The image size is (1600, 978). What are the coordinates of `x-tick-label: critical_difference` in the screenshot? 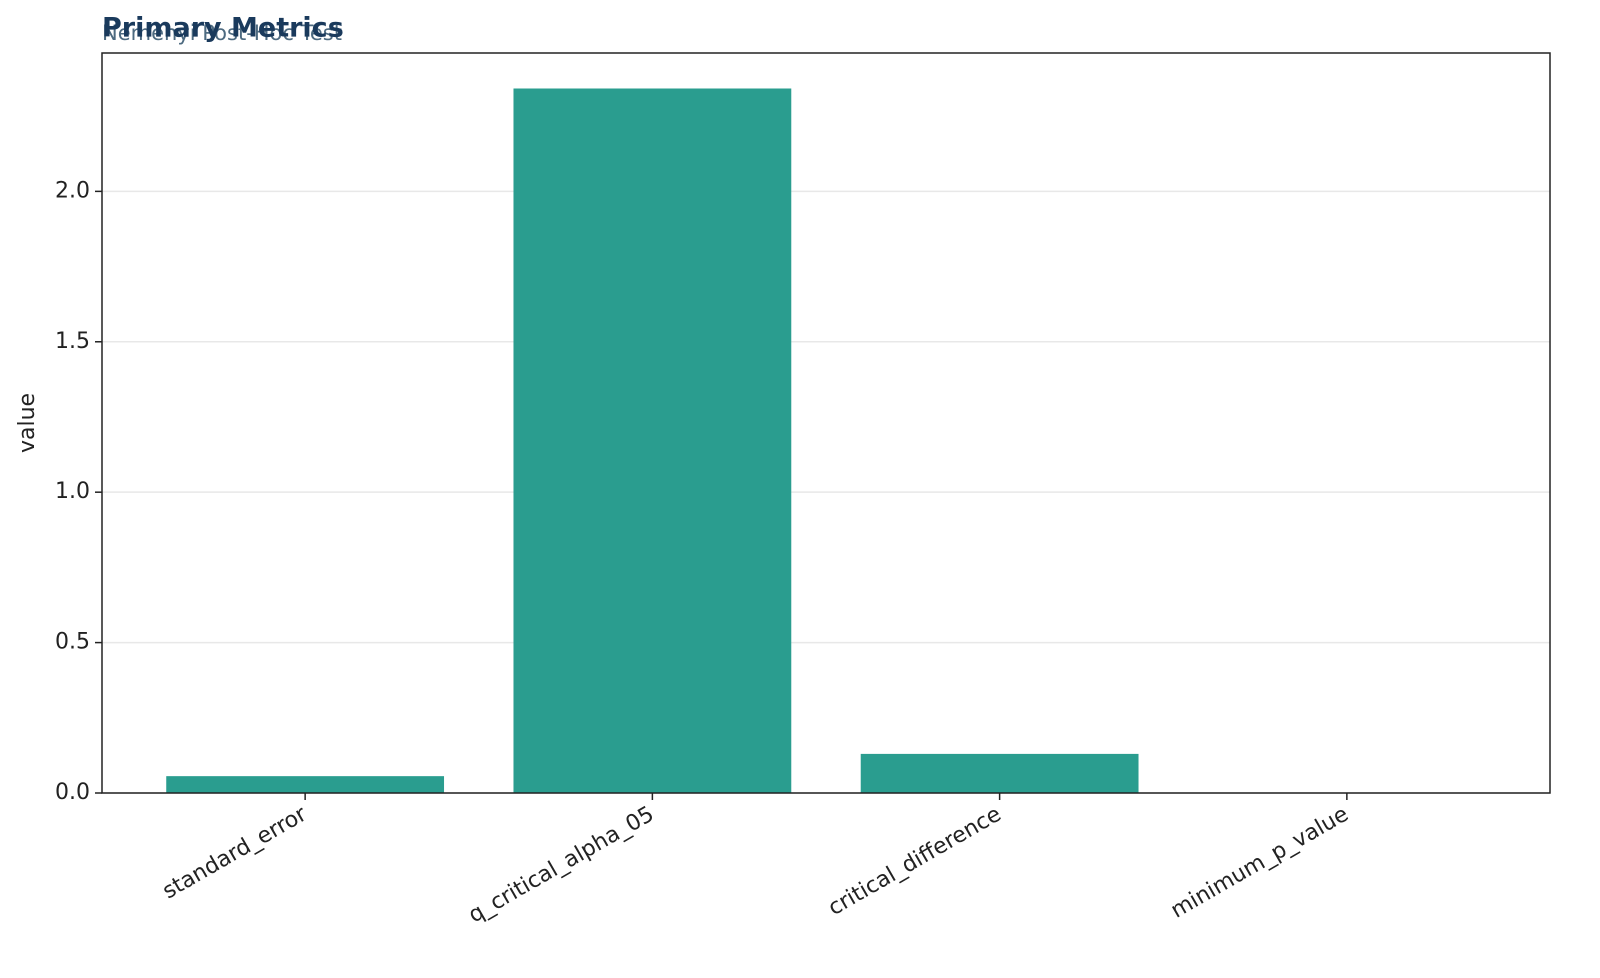 It's located at (914, 861).